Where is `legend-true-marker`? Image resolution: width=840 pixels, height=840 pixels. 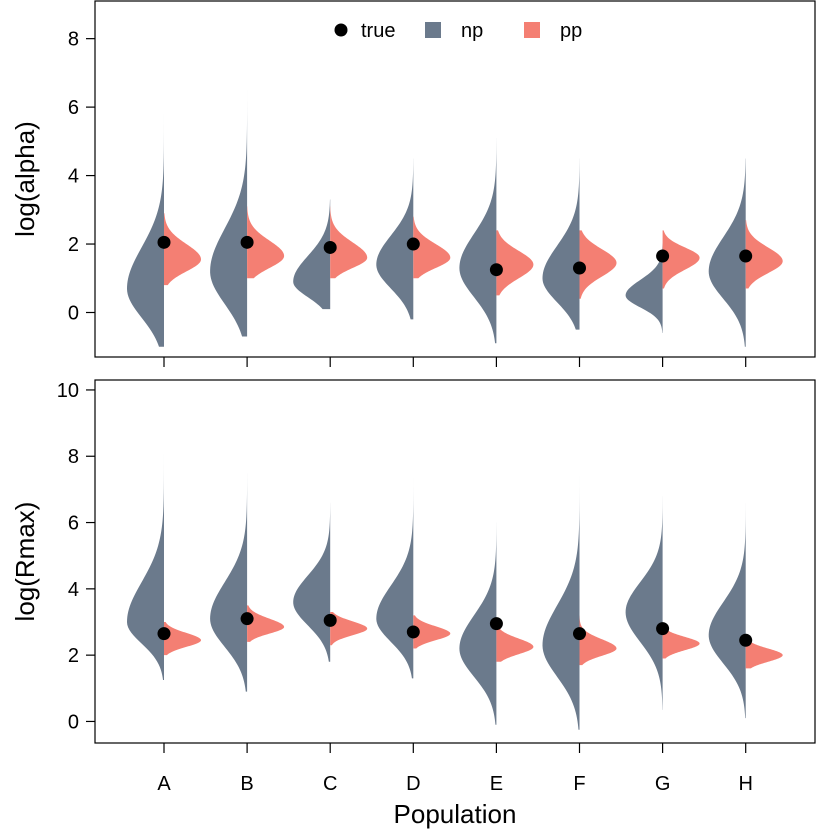
legend-true-marker is located at coordinates (341, 30).